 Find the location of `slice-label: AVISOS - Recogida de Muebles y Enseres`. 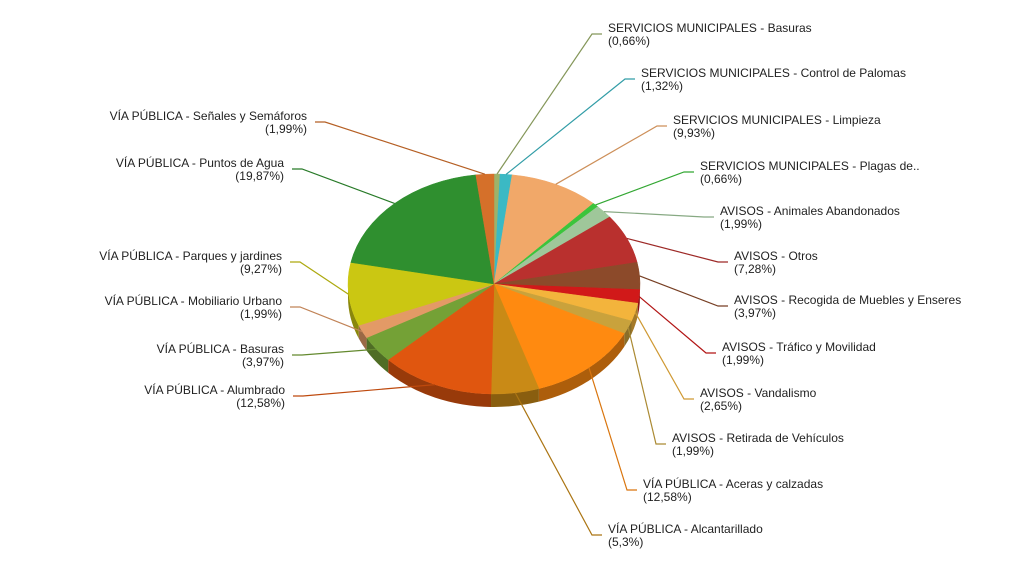

slice-label: AVISOS - Recogida de Muebles y Enseres is located at coordinates (847, 300).